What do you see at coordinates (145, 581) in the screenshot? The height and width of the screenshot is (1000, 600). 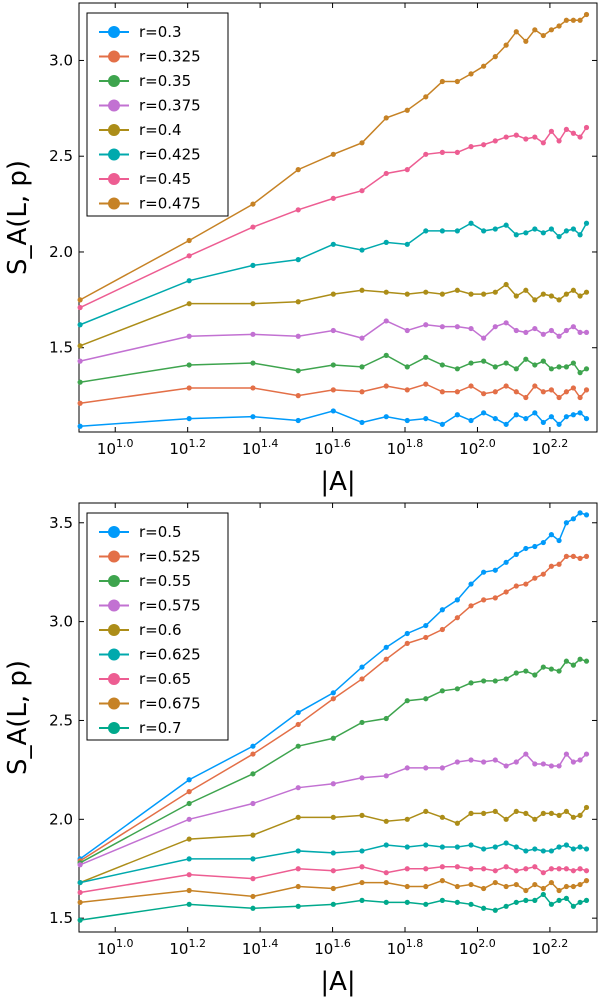 I see `legend-item: r=0.55` at bounding box center [145, 581].